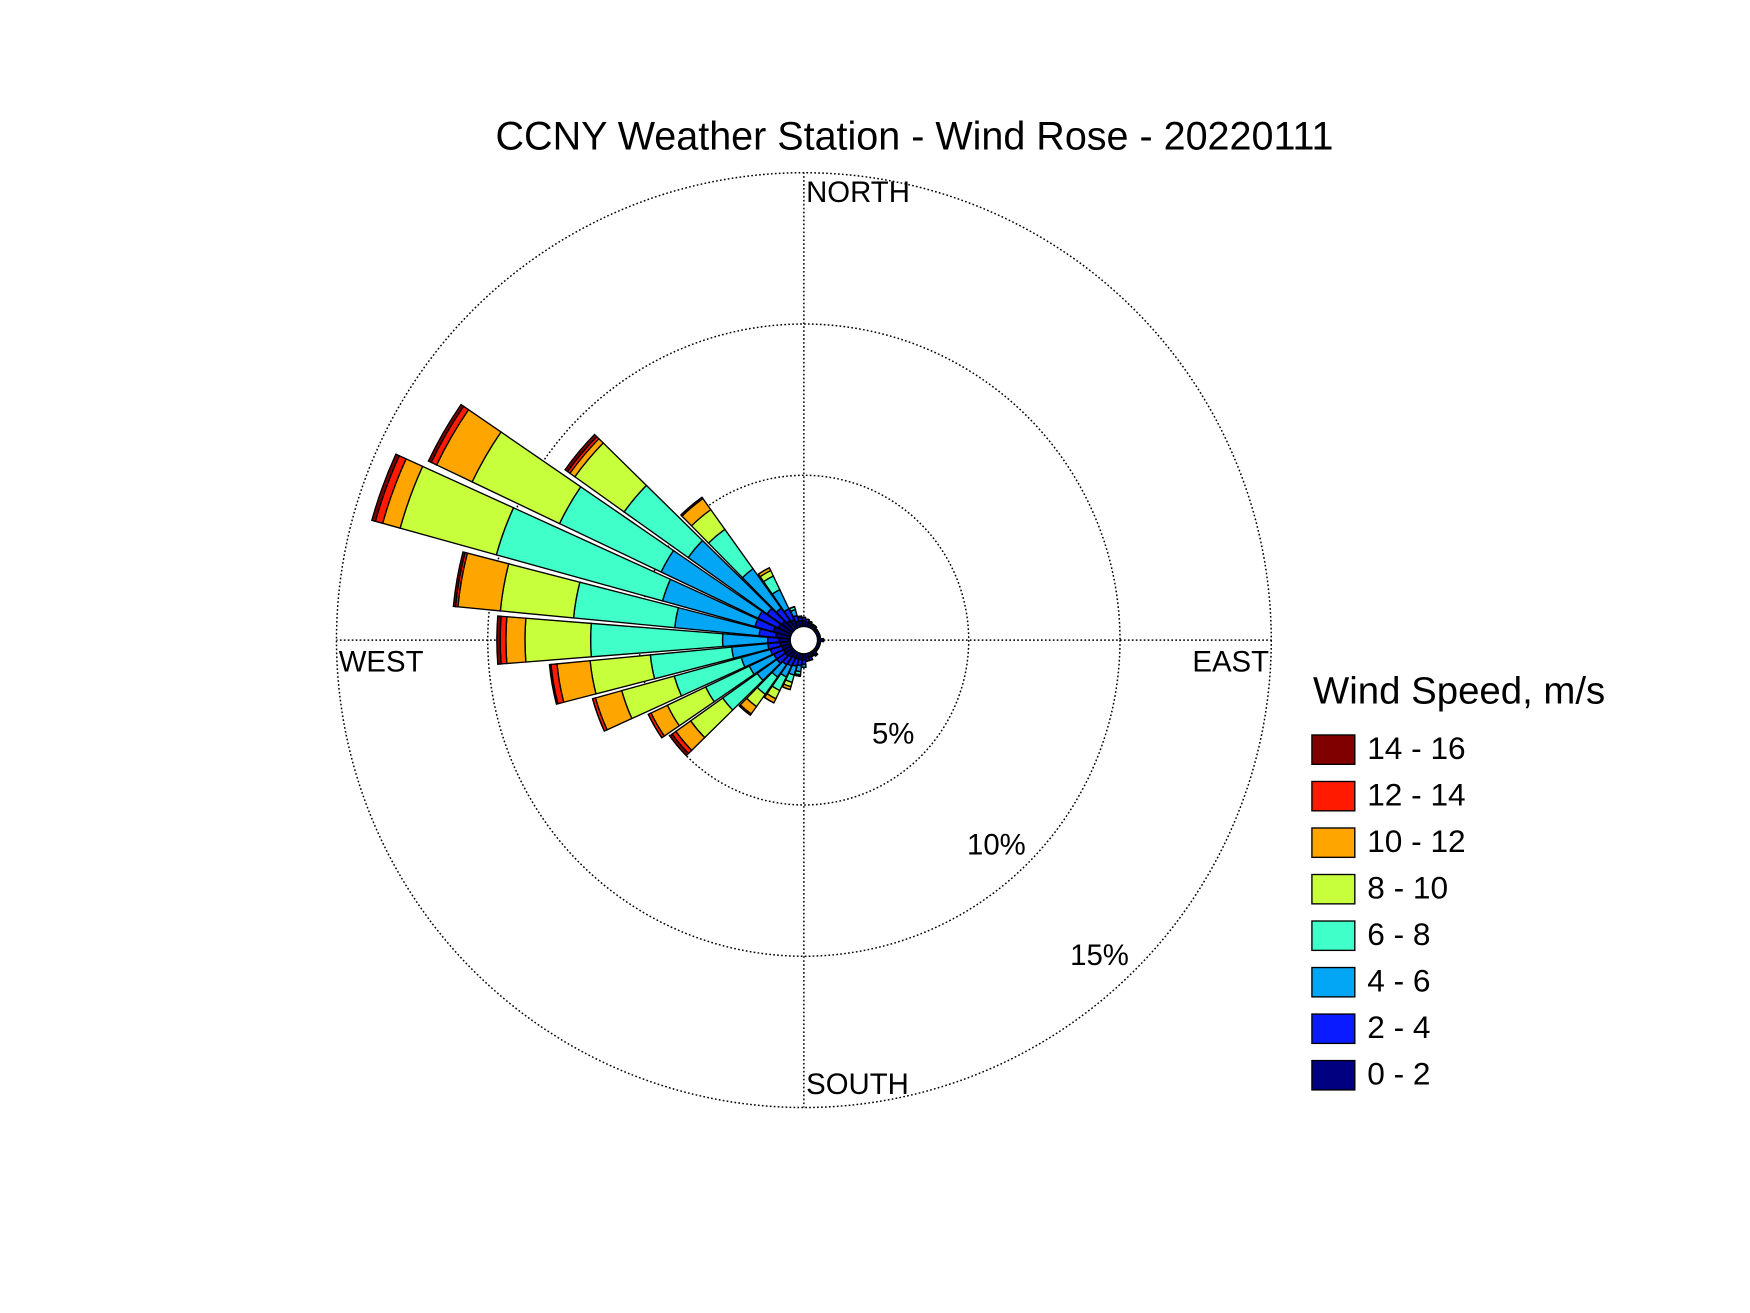  Describe the element at coordinates (1230, 662) in the screenshot. I see `direction-label: EAST` at that location.